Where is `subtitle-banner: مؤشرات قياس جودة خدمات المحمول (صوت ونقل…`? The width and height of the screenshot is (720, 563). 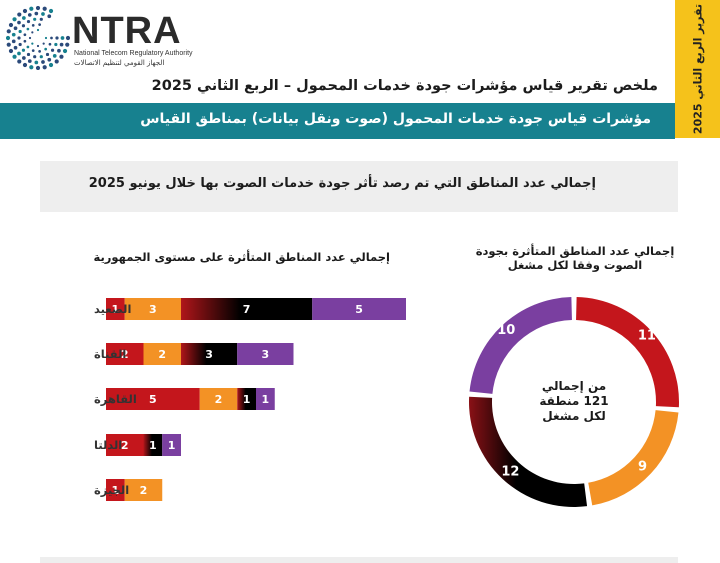
subtitle-banner: مؤشرات قياس جودة خدمات المحمول (صوت ونقل… is located at coordinates (337, 121).